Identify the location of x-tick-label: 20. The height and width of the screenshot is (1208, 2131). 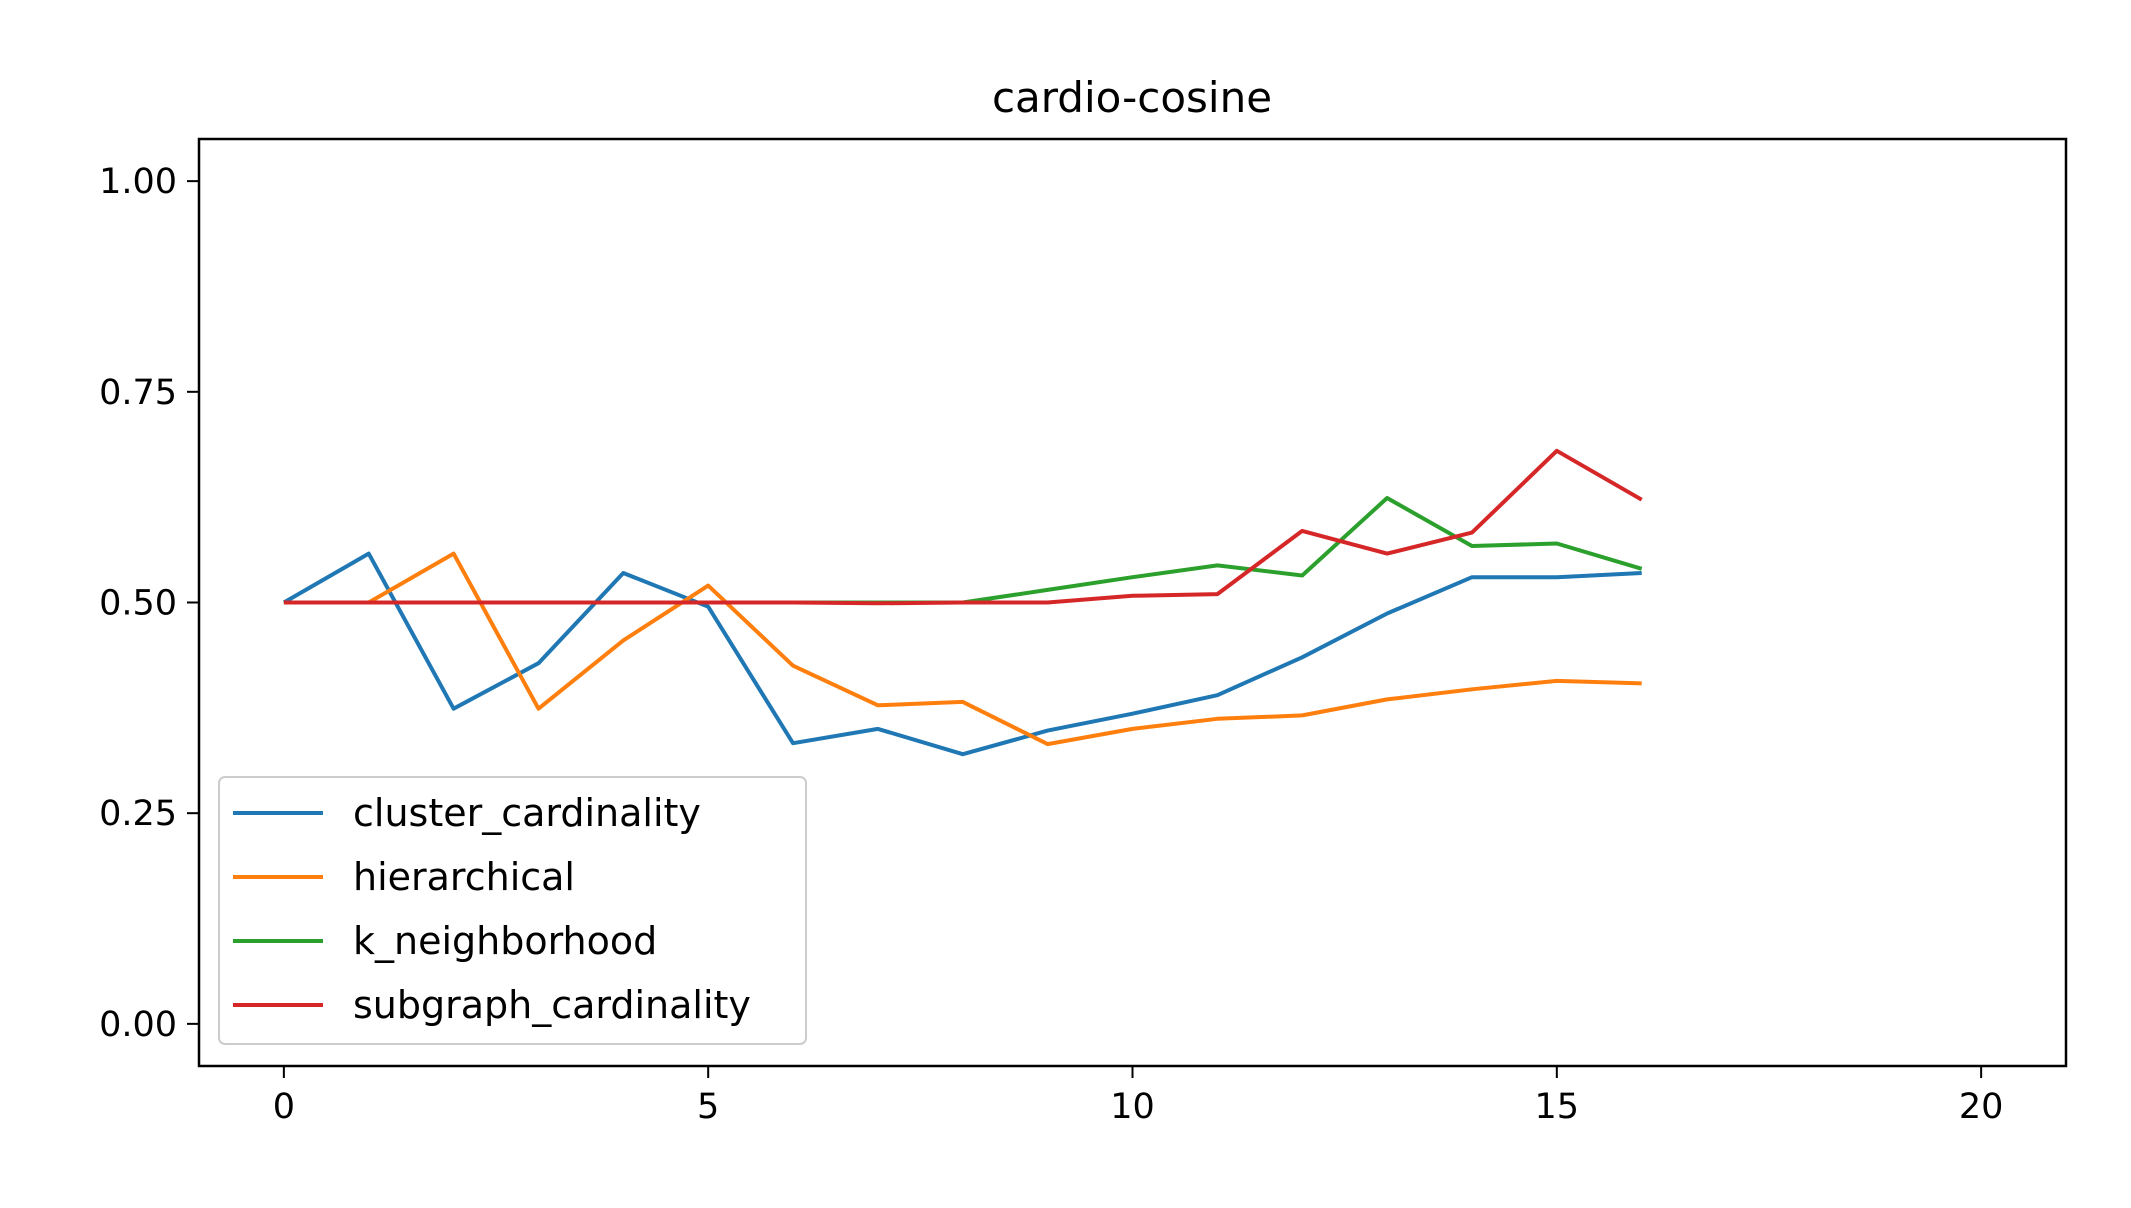
(1981, 1107).